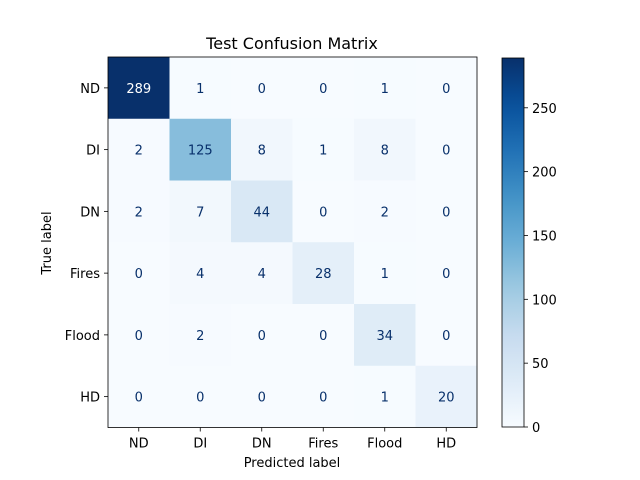 This screenshot has width=640, height=480. I want to click on cell-value-label: 289, so click(138, 89).